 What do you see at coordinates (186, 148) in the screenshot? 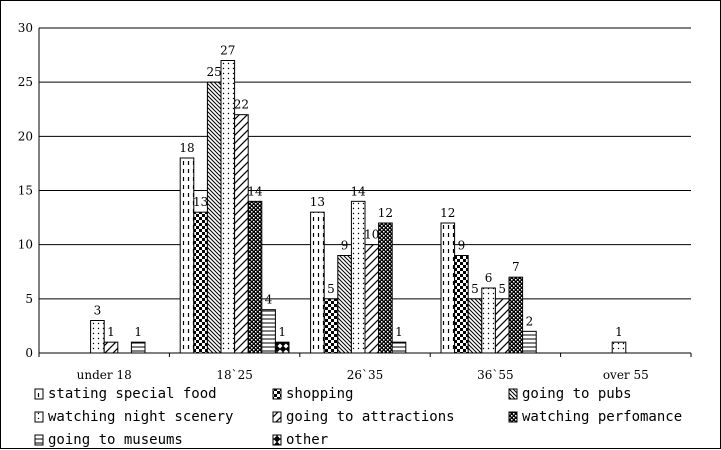
I see `data-label: 18` at bounding box center [186, 148].